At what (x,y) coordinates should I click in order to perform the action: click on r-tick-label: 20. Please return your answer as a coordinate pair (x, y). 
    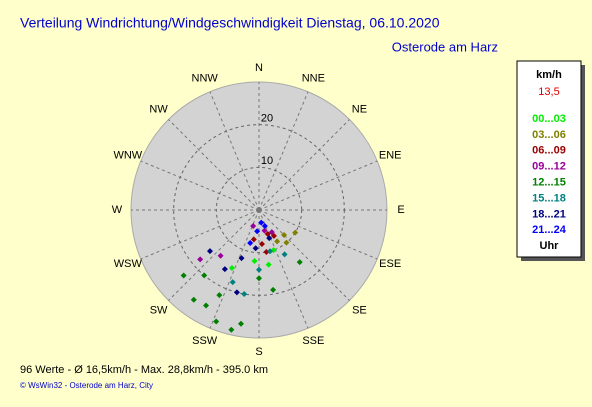
    Looking at the image, I should click on (267, 119).